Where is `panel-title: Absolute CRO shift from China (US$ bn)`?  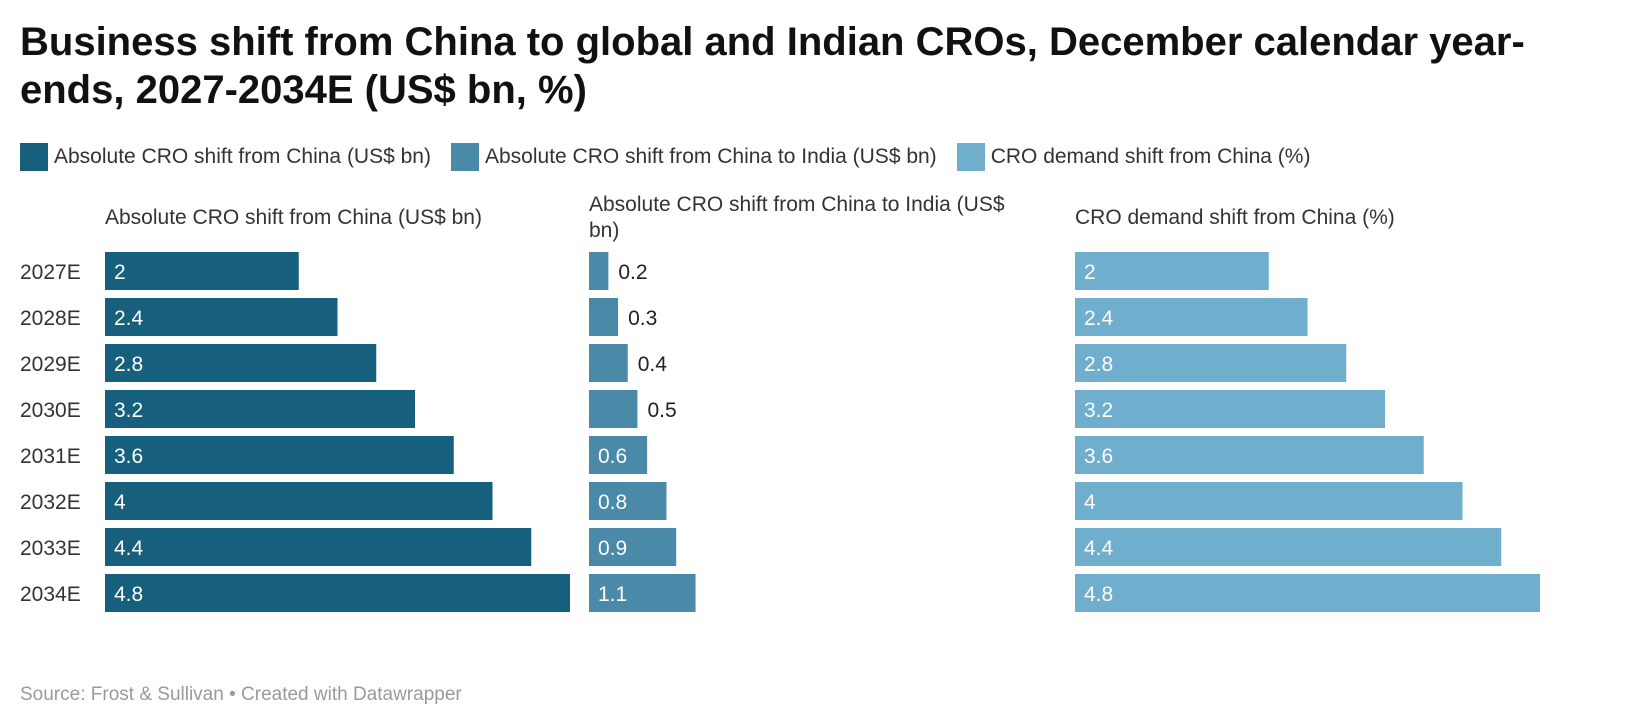
panel-title: Absolute CRO shift from China (US$ bn) is located at coordinates (293, 217).